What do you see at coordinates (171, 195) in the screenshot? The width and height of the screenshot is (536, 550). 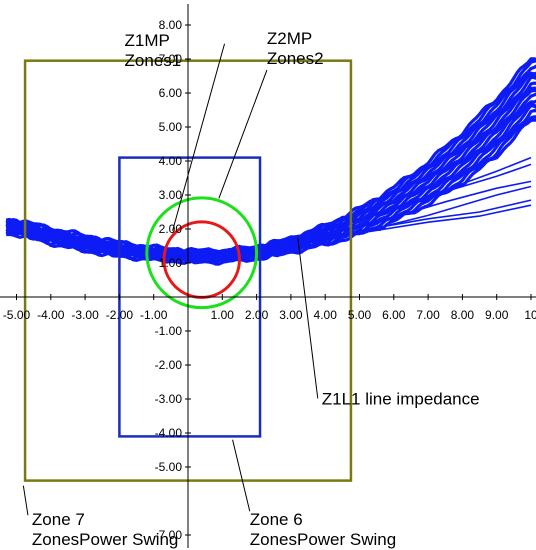 I see `y-tick-label: 3.00` at bounding box center [171, 195].